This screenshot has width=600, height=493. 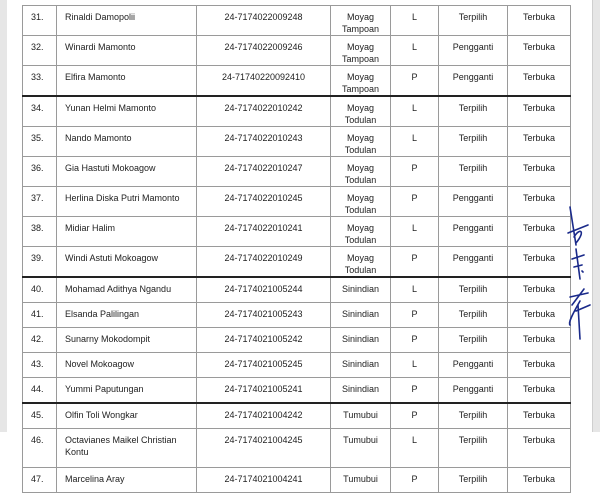 What do you see at coordinates (263, 365) in the screenshot?
I see `candidate-id-cell: 24-7174021005245` at bounding box center [263, 365].